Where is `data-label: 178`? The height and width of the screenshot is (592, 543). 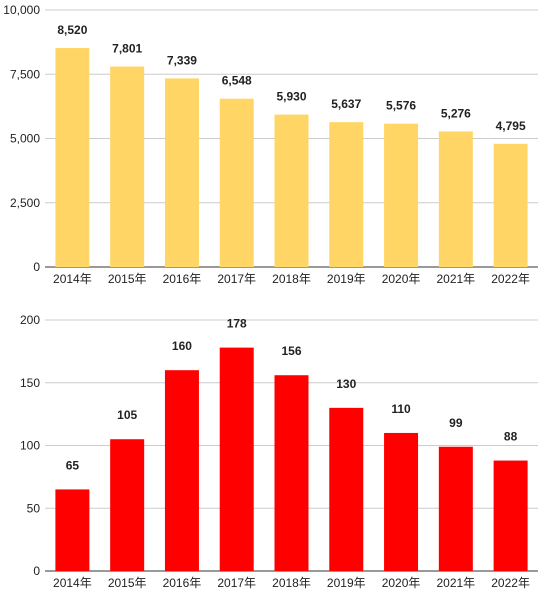
data-label: 178 is located at coordinates (237, 324).